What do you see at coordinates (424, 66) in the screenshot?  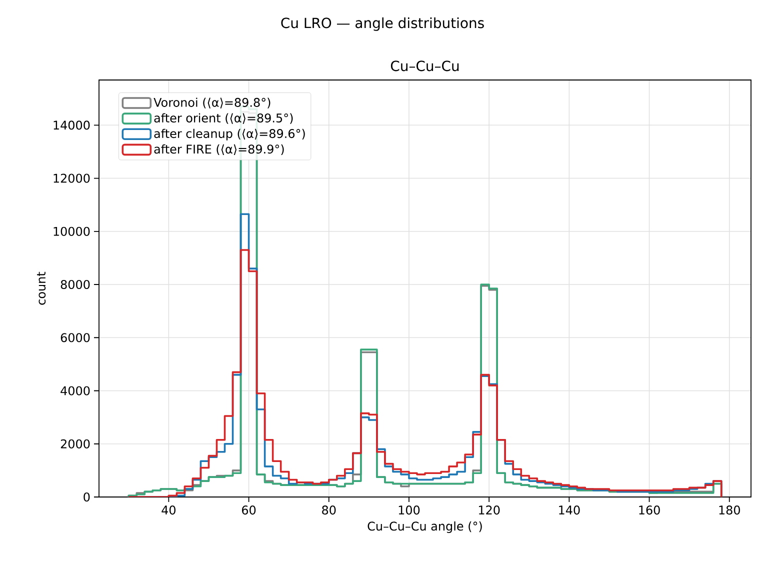 I see `chart-subtitle: Cu–Cu–Cu` at bounding box center [424, 66].